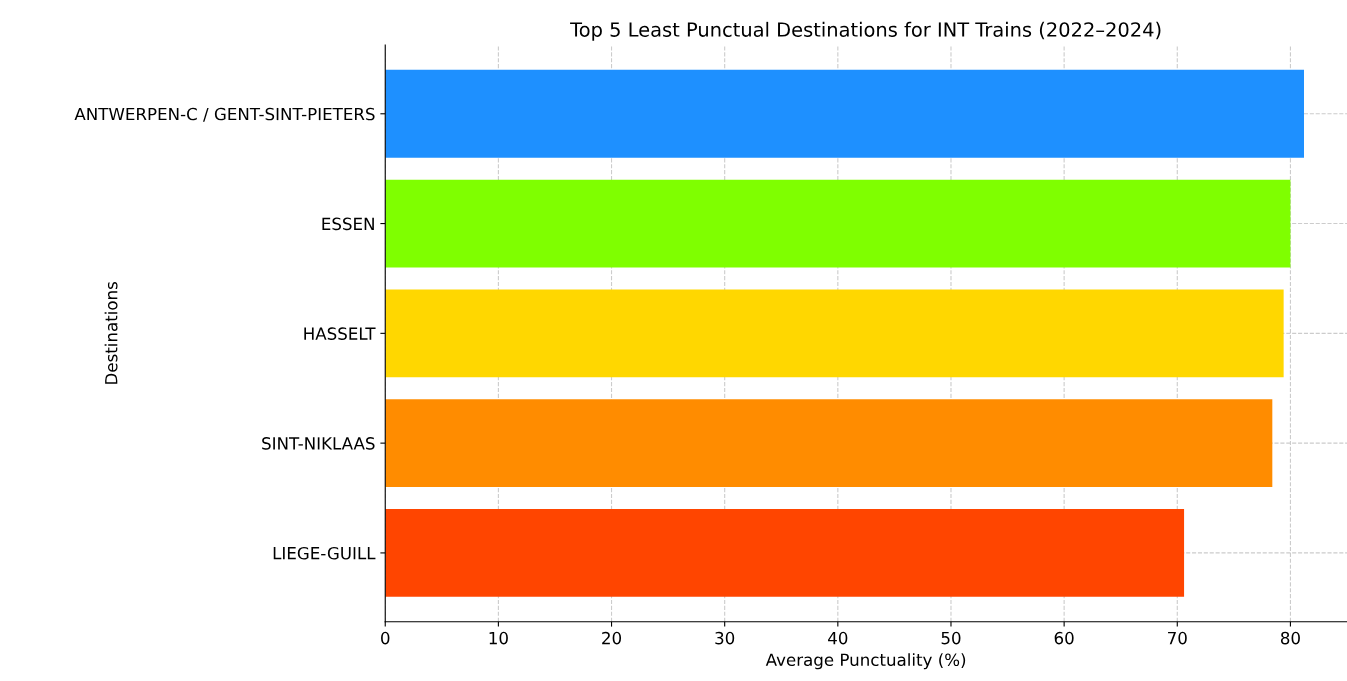 The image size is (1347, 681). What do you see at coordinates (838, 638) in the screenshot?
I see `x-tick-label: 40` at bounding box center [838, 638].